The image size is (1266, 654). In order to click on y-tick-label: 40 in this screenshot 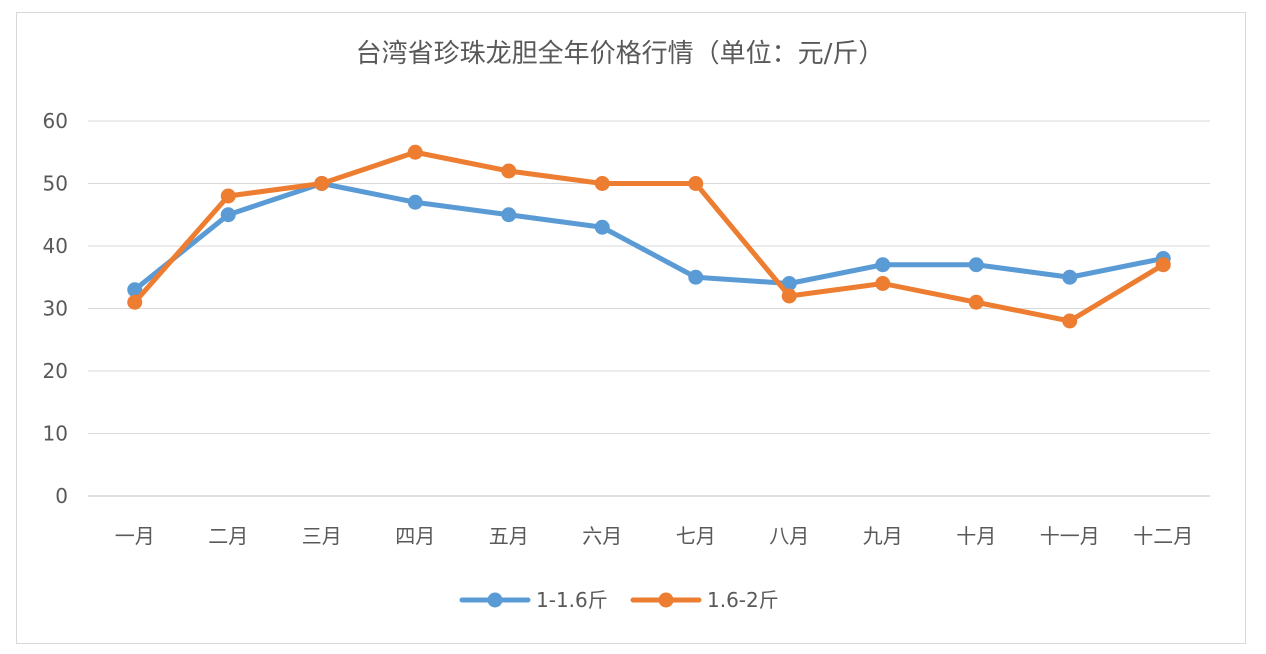, I will do `click(55, 246)`.